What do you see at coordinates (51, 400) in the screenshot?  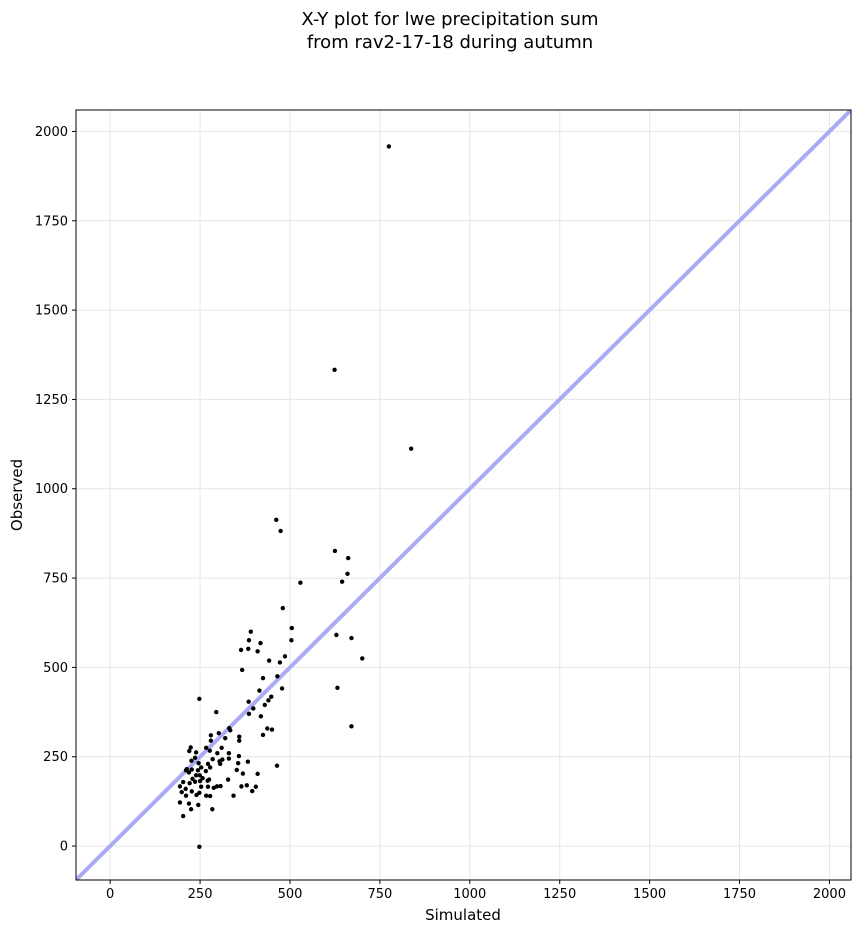 I see `y-tick-label: 1250` at bounding box center [51, 400].